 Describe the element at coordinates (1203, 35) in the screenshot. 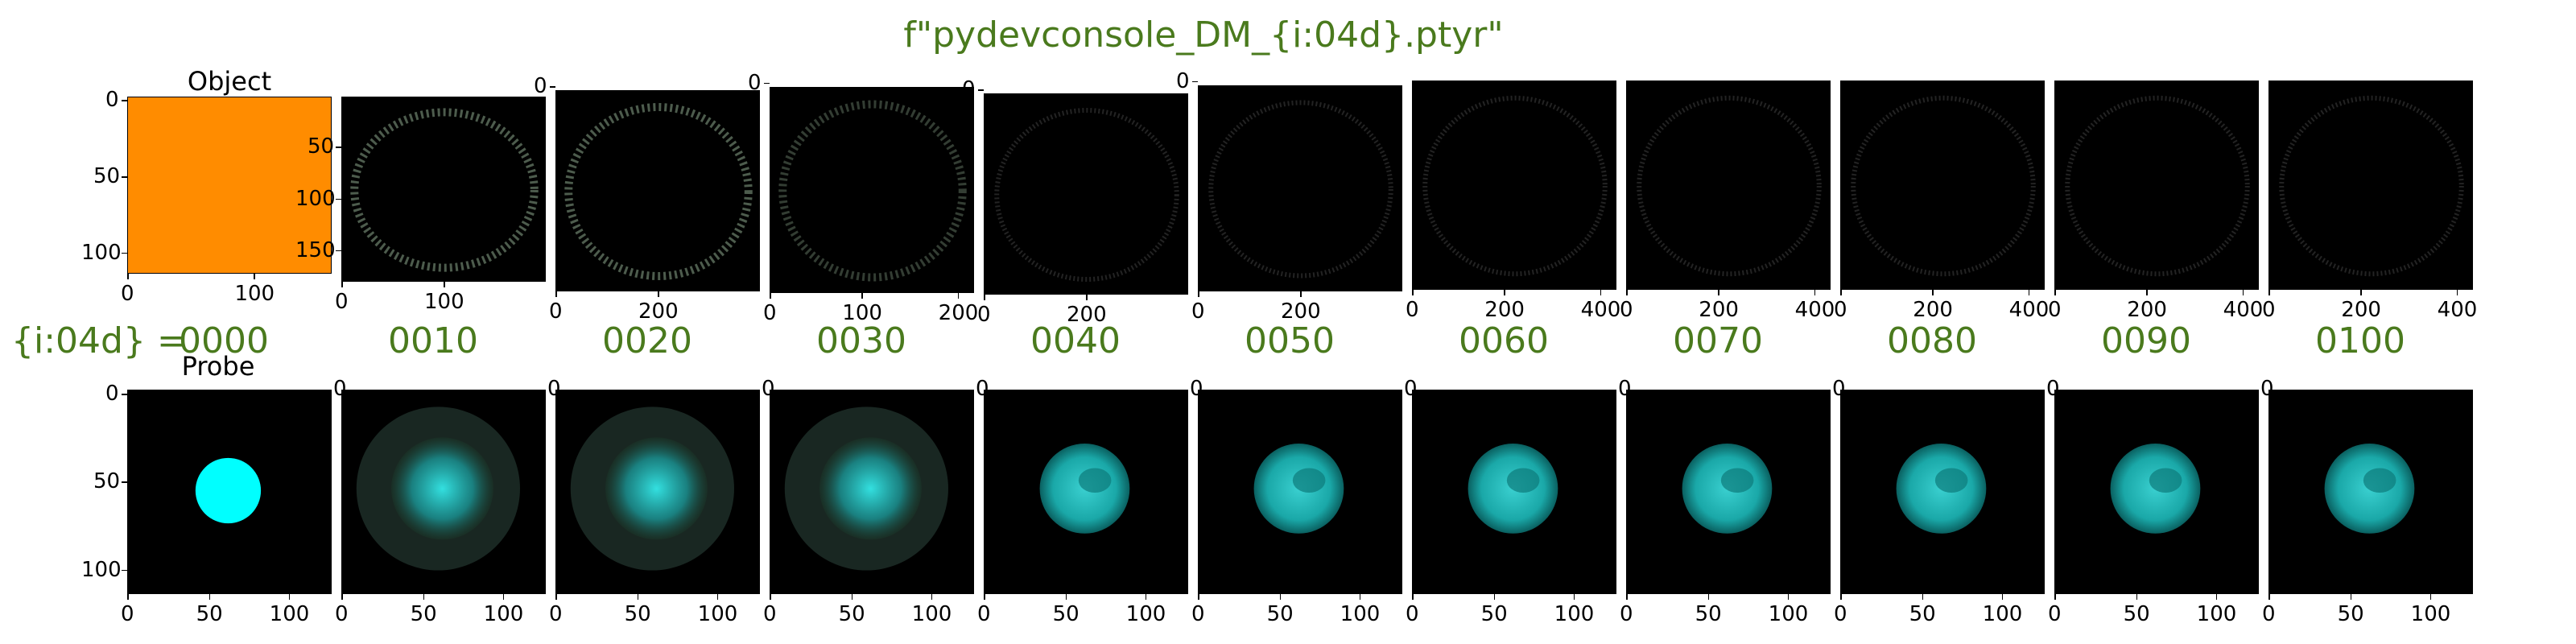

I see `figure-title: f"pydevconsole_DM_{i:04d}.ptyr"` at that location.